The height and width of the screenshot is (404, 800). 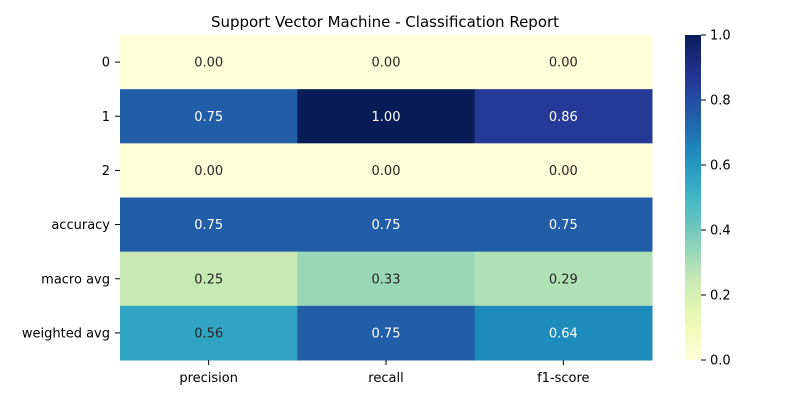 I want to click on colorbar-tick-label: 0.4, so click(x=720, y=231).